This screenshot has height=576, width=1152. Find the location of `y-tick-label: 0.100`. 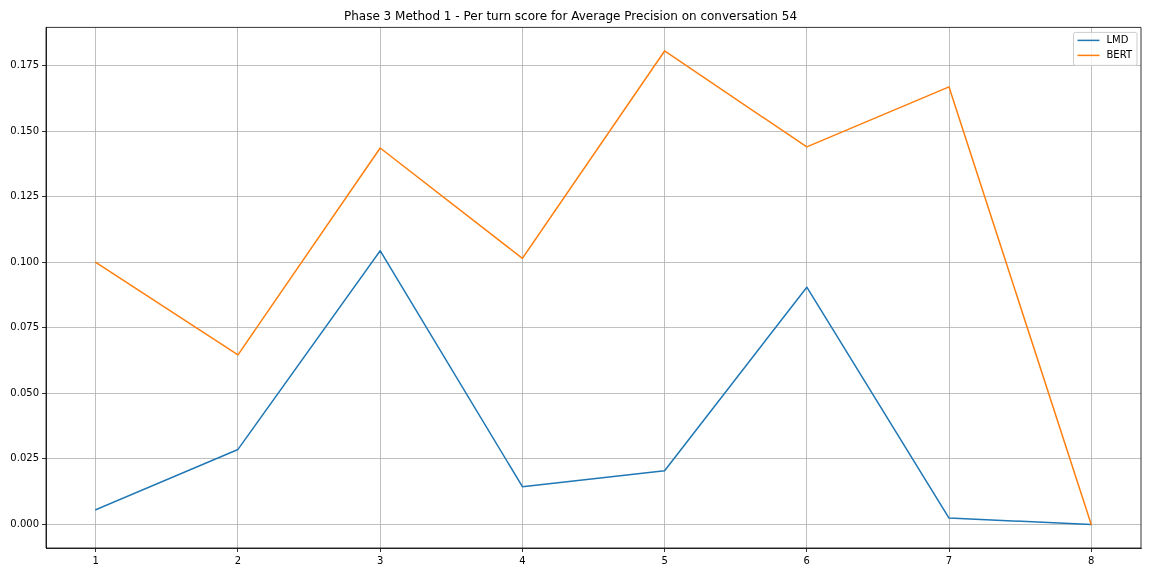

y-tick-label: 0.100 is located at coordinates (24, 261).